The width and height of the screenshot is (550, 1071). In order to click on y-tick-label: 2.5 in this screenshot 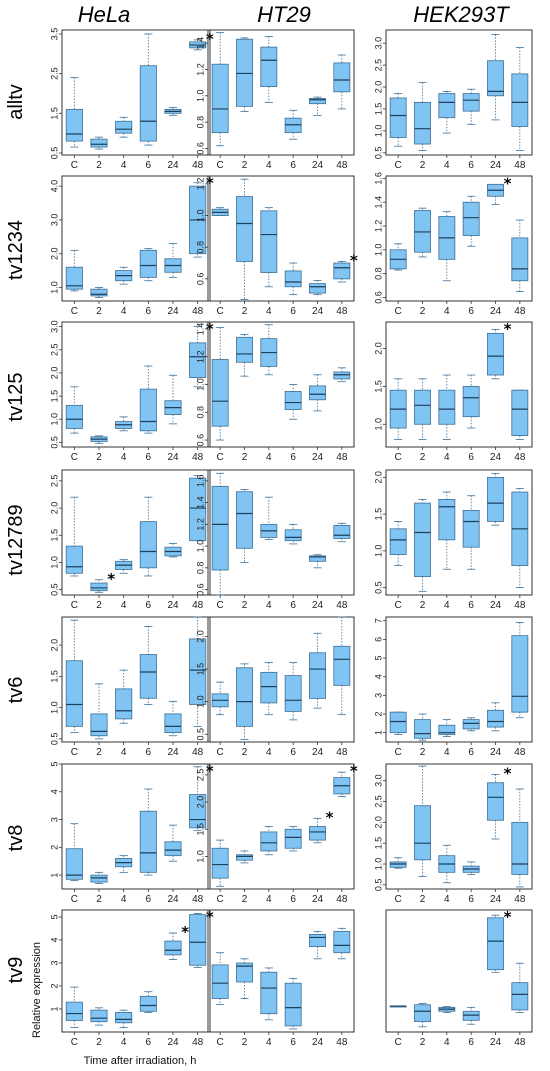, I will do `click(378, 801)`.